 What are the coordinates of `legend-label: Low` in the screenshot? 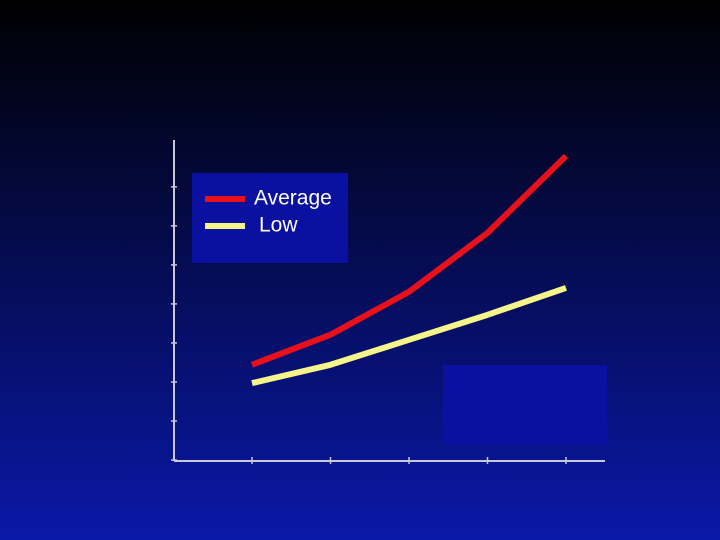 It's located at (278, 225).